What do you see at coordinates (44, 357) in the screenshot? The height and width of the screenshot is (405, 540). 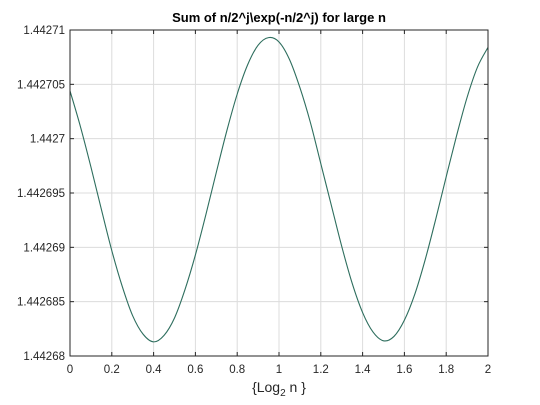 I see `y-tick-label: 1.44268` at bounding box center [44, 357].